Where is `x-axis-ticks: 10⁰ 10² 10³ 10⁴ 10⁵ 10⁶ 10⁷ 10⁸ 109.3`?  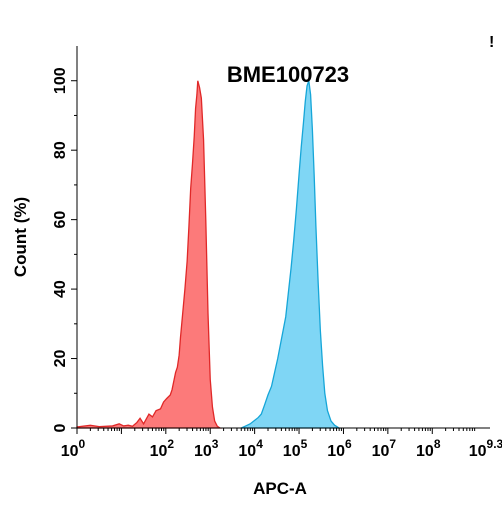 x-axis-ticks: 10⁰ 10² 10³ 10⁴ 10⁵ 10⁶ 10⁷ 10⁸ 109.3 is located at coordinates (281, 444).